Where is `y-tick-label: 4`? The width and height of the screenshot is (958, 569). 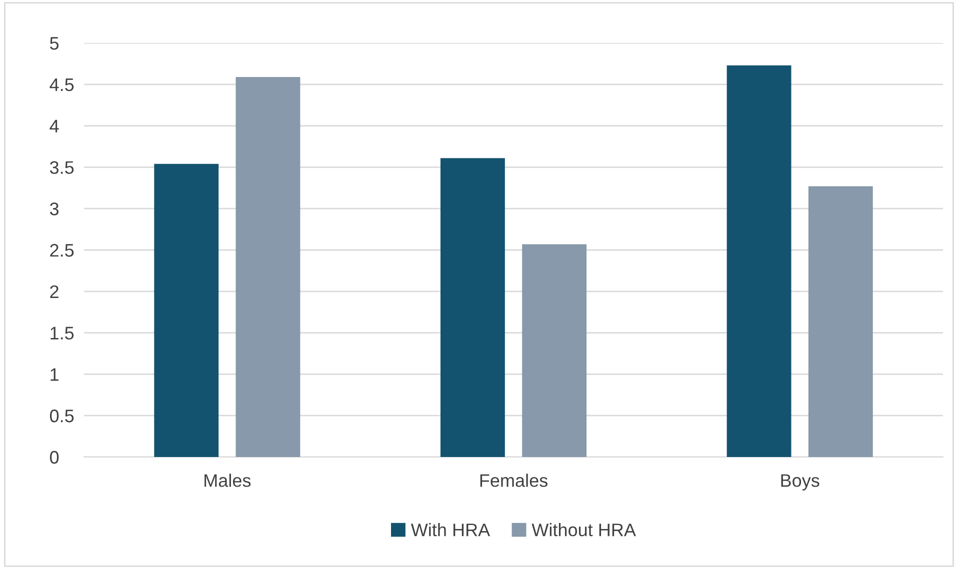 y-tick-label: 4 is located at coordinates (54, 126).